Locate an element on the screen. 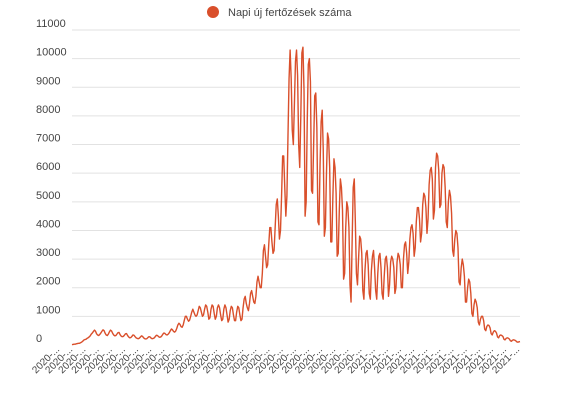 This screenshot has height=406, width=575. y-tick-label: 8000 is located at coordinates (48, 110).